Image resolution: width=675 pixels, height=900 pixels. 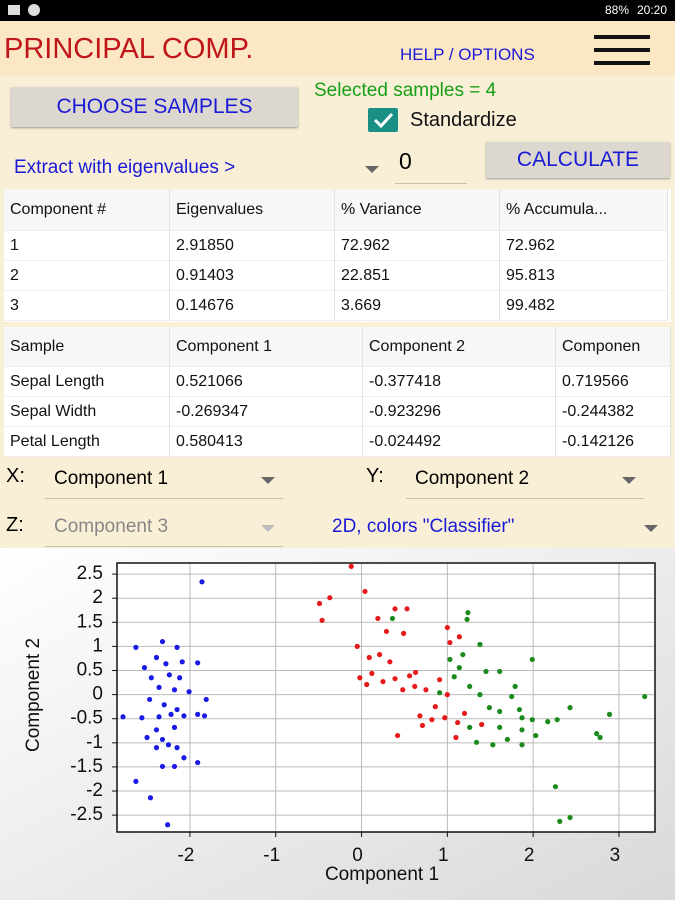 What do you see at coordinates (372, 169) in the screenshot?
I see `dropdown-arrow` at bounding box center [372, 169].